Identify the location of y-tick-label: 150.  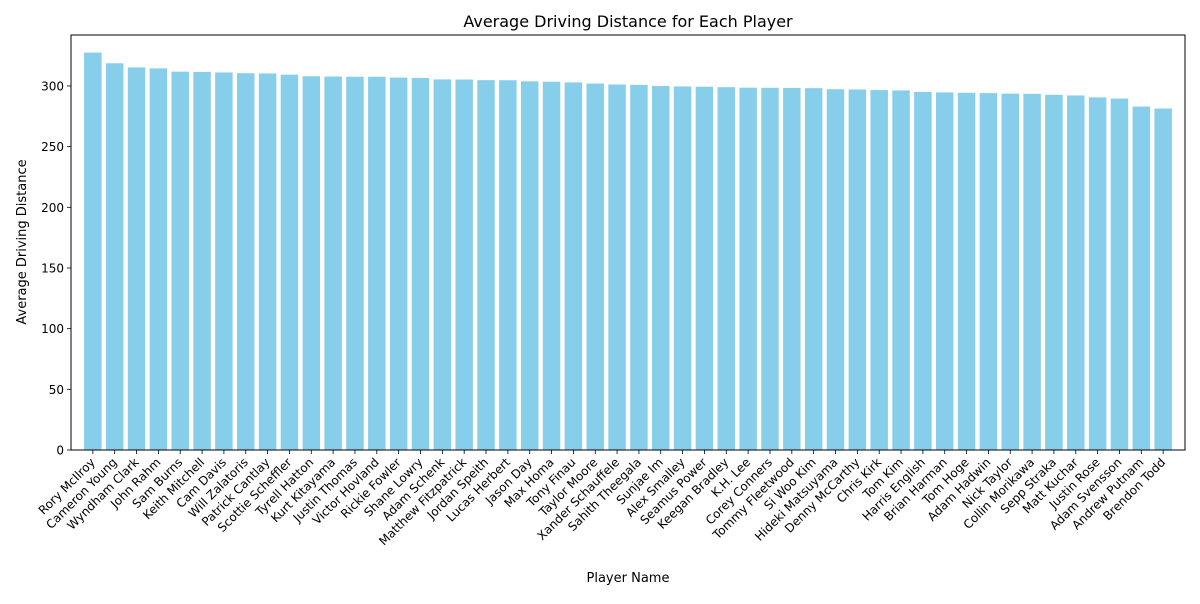
(52, 268).